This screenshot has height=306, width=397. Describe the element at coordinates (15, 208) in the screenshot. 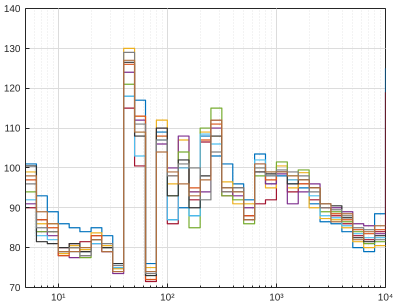

I see `y-tick-label: 90` at that location.